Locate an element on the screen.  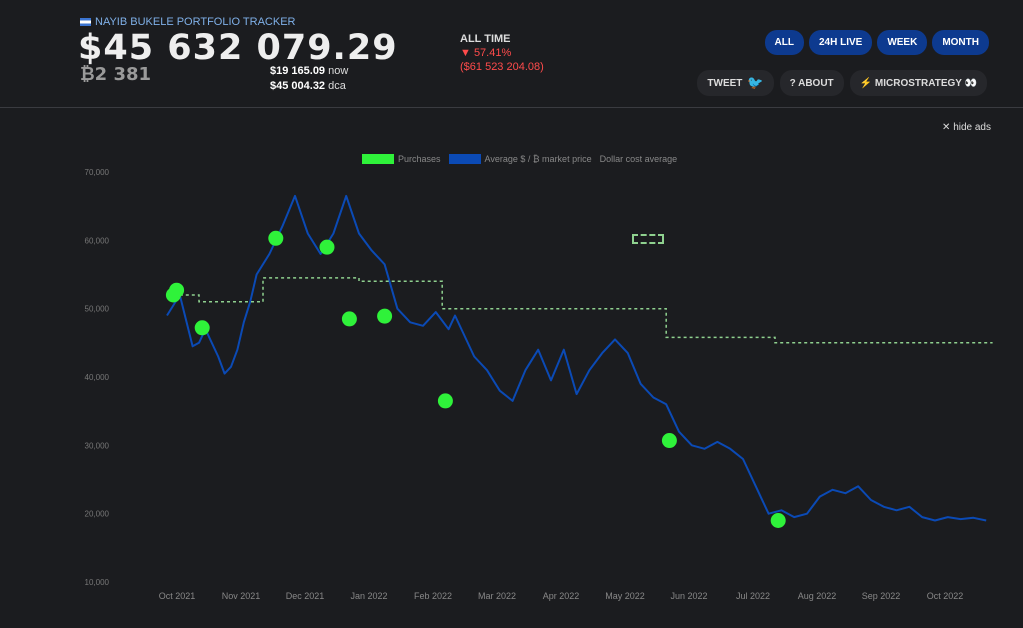
about-button: ? ABOUT is located at coordinates (811, 83).